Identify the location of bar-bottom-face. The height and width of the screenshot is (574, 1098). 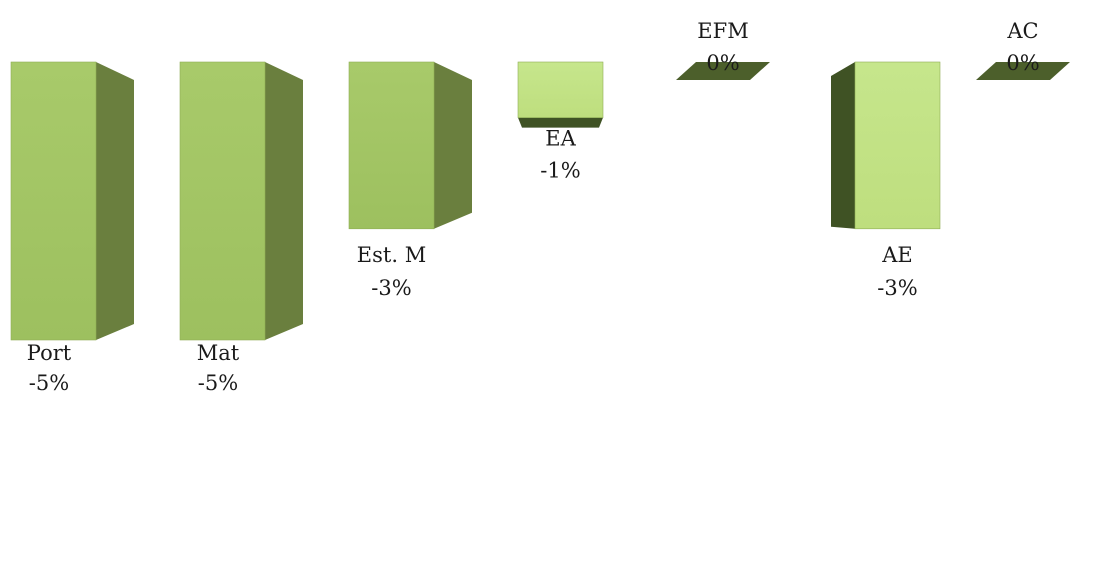
(560, 122).